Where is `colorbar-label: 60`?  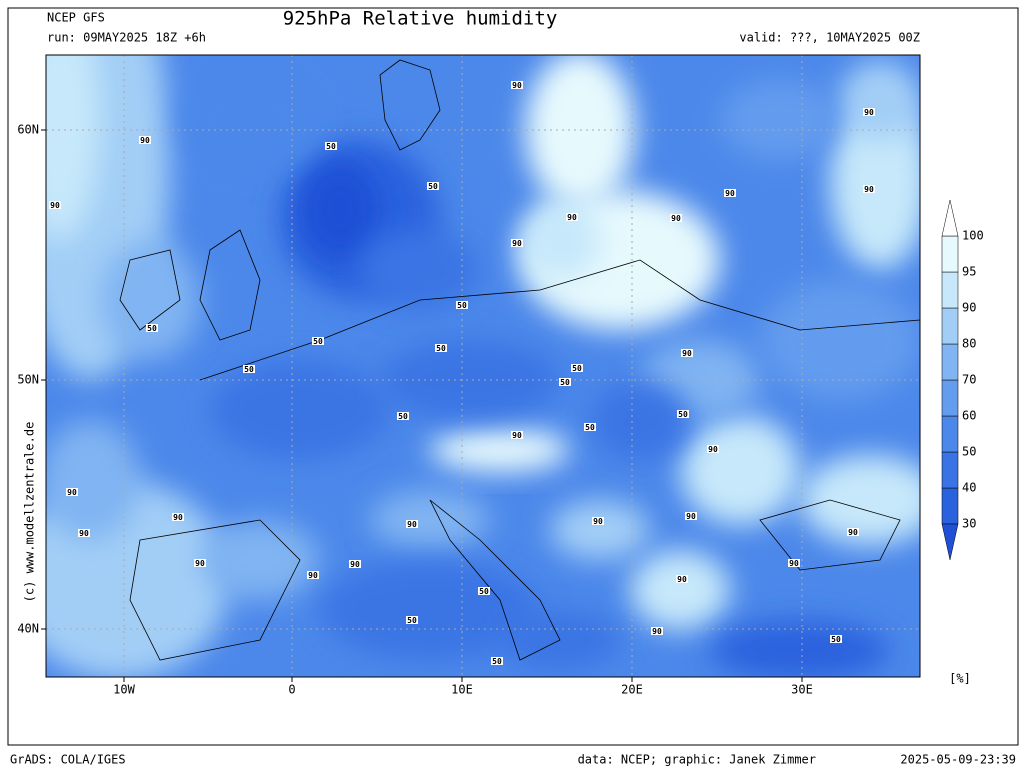 colorbar-label: 60 is located at coordinates (969, 416).